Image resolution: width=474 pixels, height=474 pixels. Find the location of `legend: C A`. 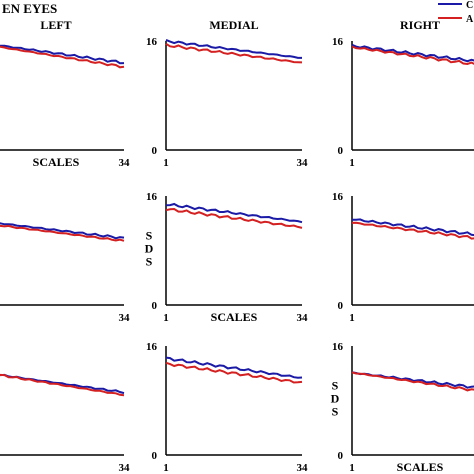

legend: C A is located at coordinates (456, 12).